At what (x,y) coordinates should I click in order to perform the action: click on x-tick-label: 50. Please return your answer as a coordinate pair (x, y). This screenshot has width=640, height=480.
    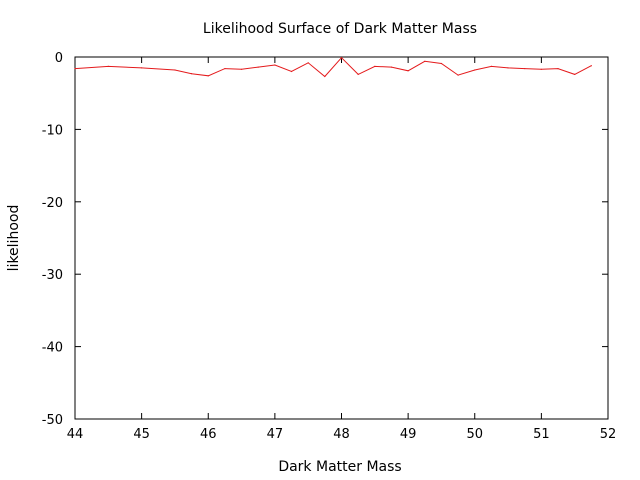
    Looking at the image, I should click on (474, 434).